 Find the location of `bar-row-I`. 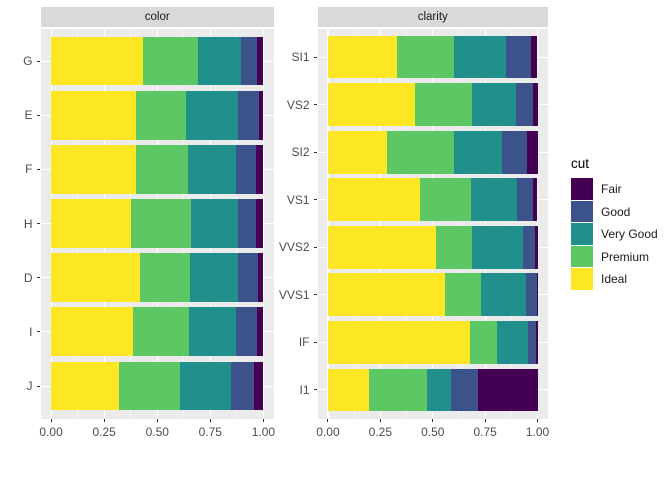

bar-row-I is located at coordinates (158, 332).